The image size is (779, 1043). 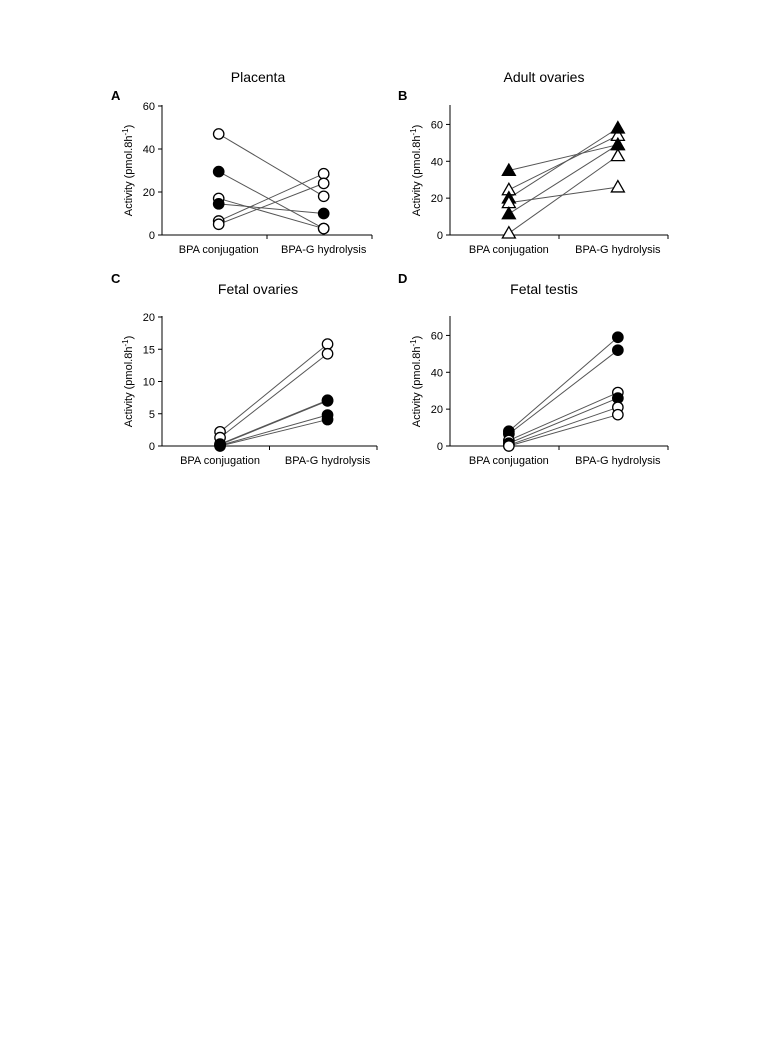 I want to click on y-tick-label: 15, so click(x=149, y=350).